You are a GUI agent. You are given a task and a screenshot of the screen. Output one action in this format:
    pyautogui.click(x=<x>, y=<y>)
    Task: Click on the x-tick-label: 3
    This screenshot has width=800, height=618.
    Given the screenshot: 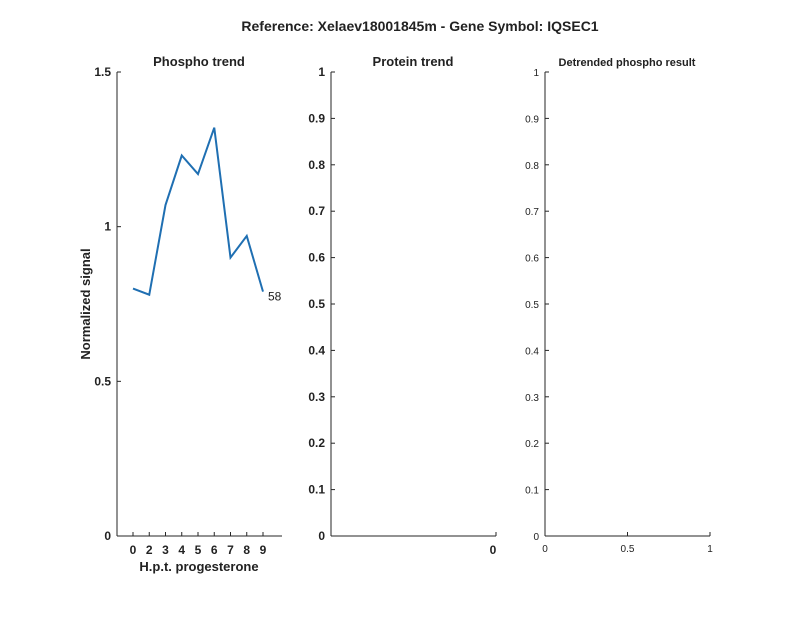 What is the action you would take?
    pyautogui.click(x=165, y=550)
    